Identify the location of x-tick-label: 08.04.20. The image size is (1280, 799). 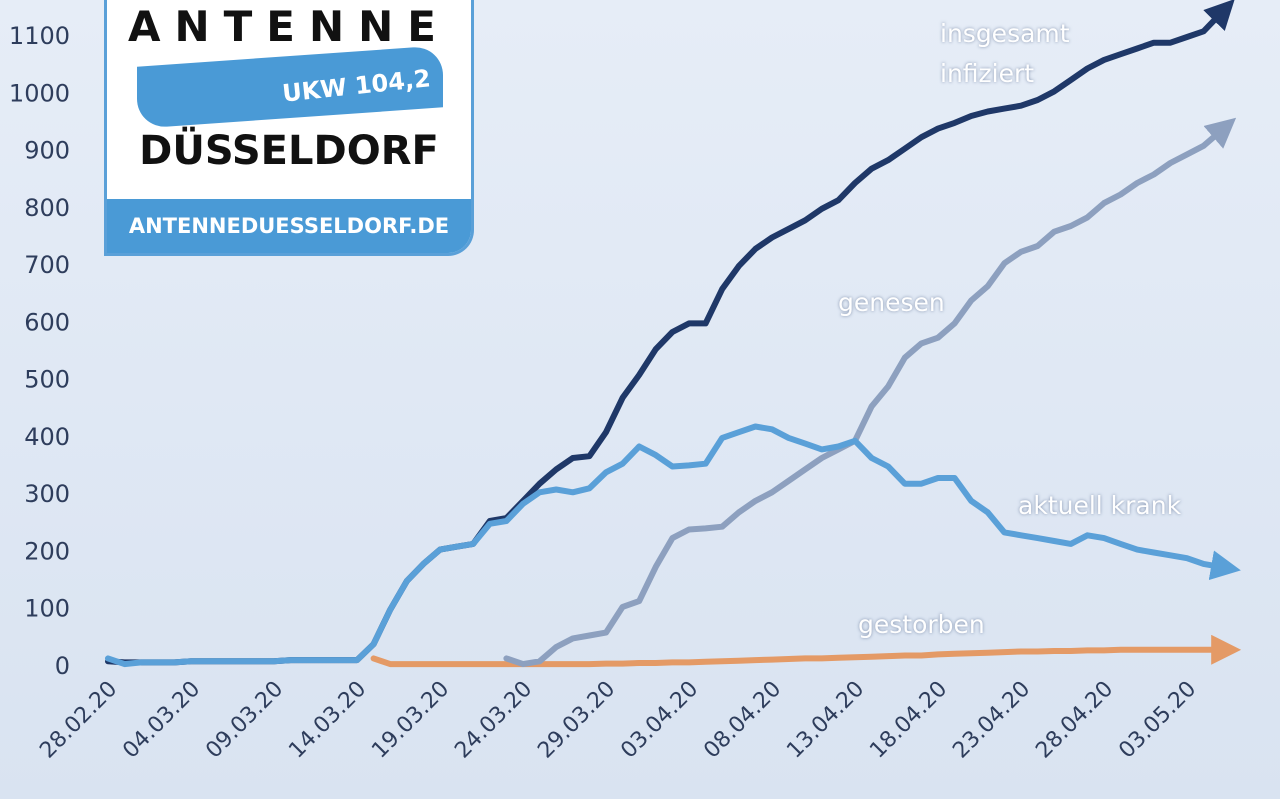
(742, 720).